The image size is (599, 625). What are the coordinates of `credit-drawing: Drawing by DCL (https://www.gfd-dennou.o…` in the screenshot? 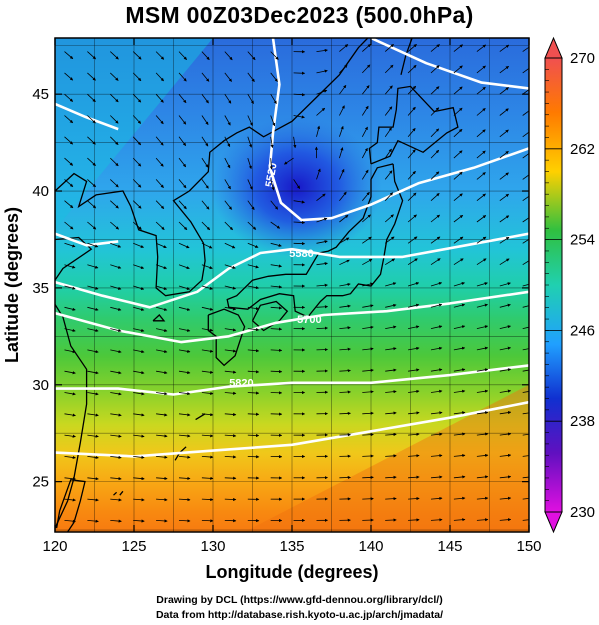 It's located at (299, 600).